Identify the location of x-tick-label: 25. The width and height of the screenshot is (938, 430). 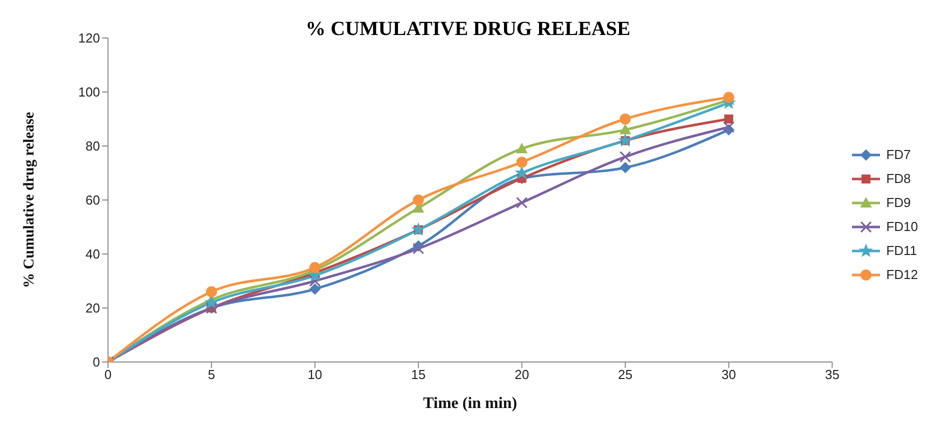
(625, 374).